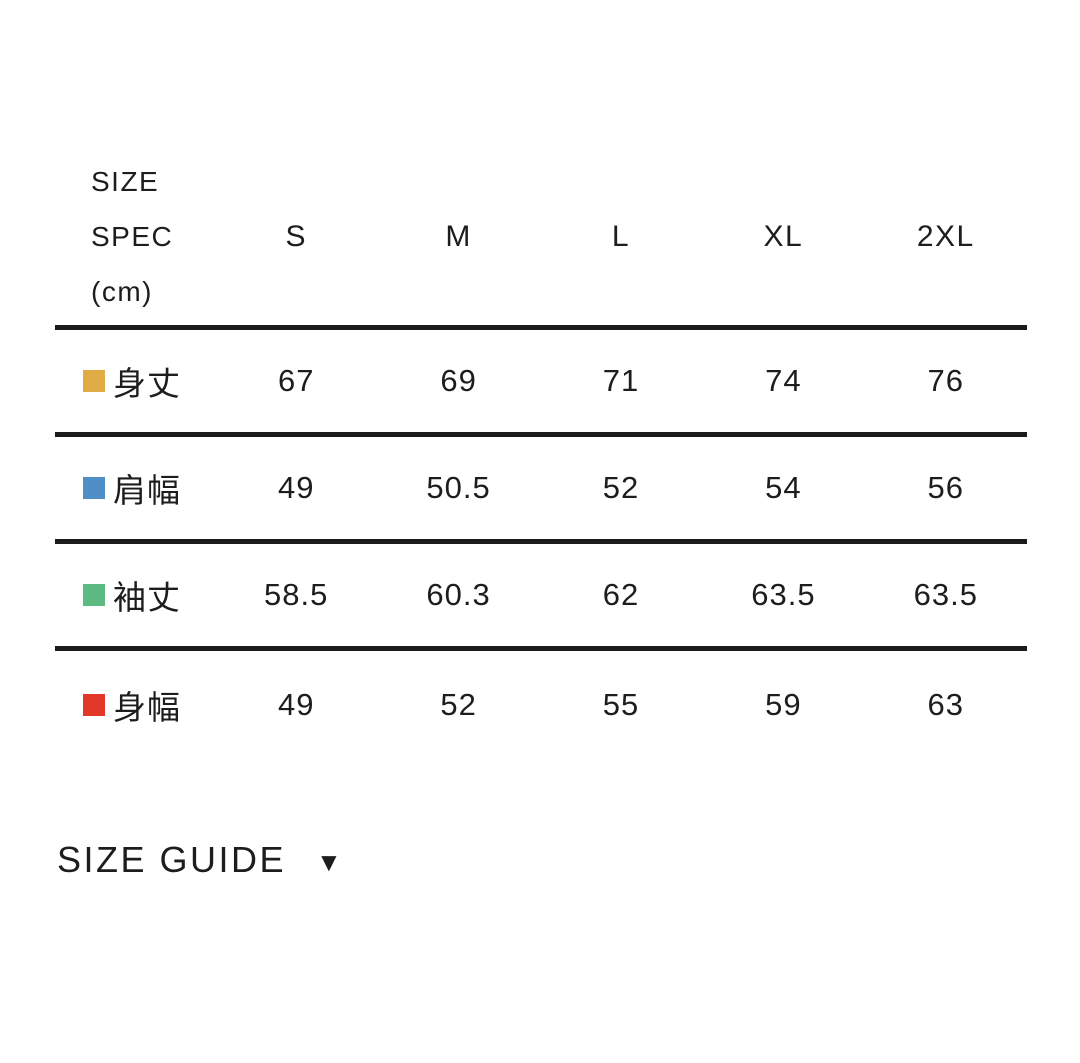 The image size is (1080, 1063). What do you see at coordinates (541, 383) in the screenshot?
I see `table-row-body-length: 身丈 67 69 71 74 76` at bounding box center [541, 383].